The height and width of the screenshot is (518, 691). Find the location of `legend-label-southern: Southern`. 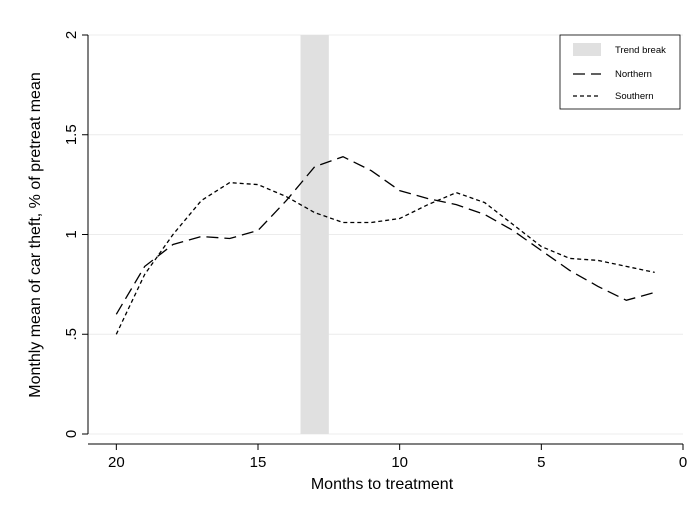

legend-label-southern: Southern is located at coordinates (634, 96).